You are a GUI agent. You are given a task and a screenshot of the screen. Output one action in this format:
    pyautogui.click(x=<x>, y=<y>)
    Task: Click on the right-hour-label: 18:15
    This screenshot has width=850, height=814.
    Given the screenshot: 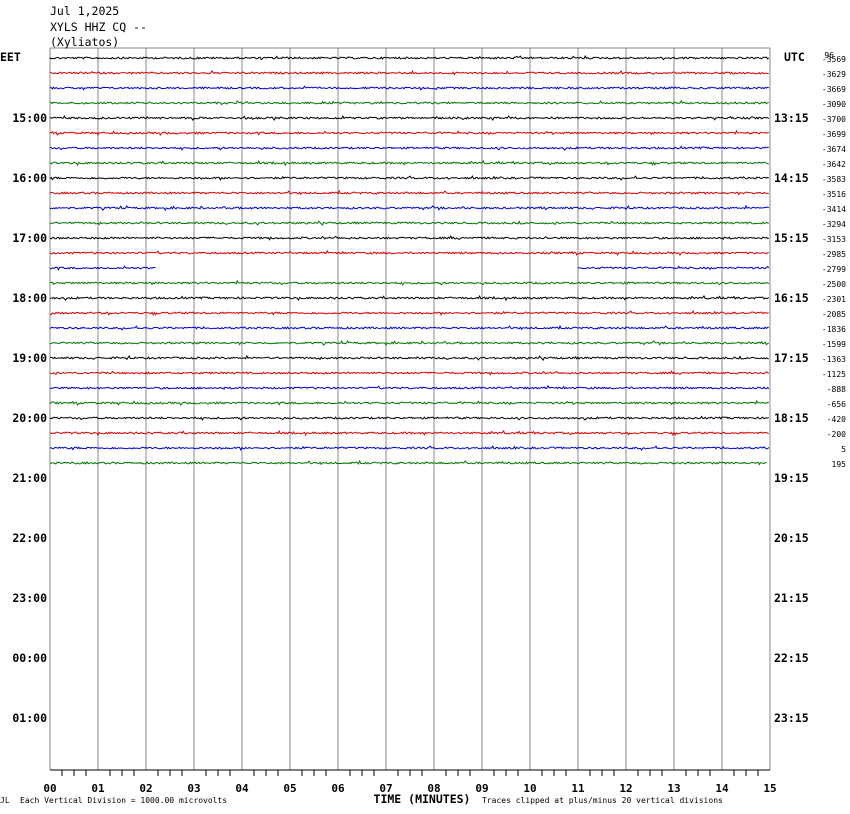 What is the action you would take?
    pyautogui.click(x=791, y=418)
    